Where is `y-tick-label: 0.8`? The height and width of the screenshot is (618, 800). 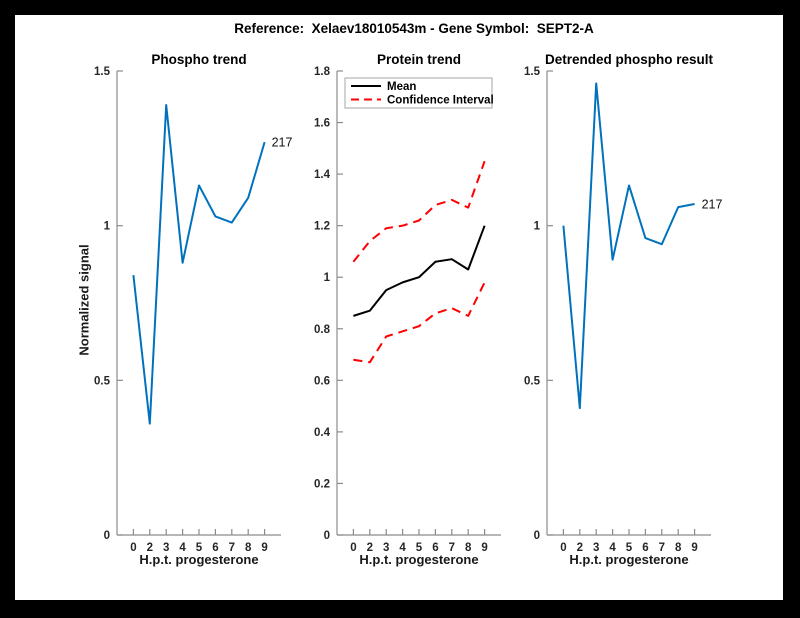
y-tick-label: 0.8 is located at coordinates (322, 330).